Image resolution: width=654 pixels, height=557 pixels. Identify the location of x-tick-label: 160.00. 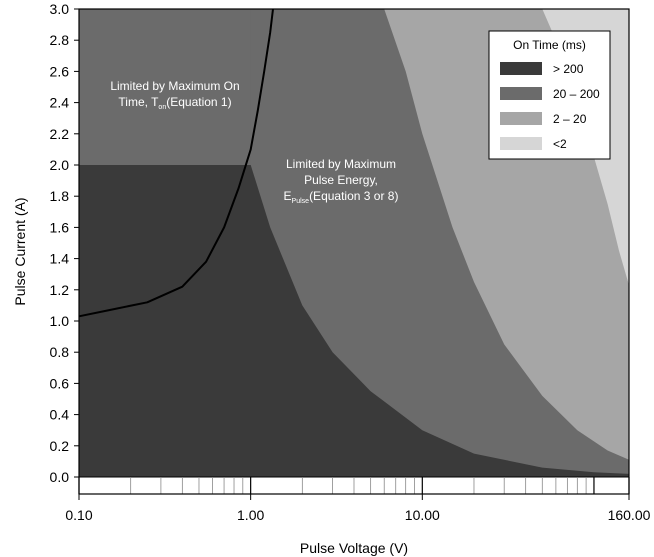
(629, 515).